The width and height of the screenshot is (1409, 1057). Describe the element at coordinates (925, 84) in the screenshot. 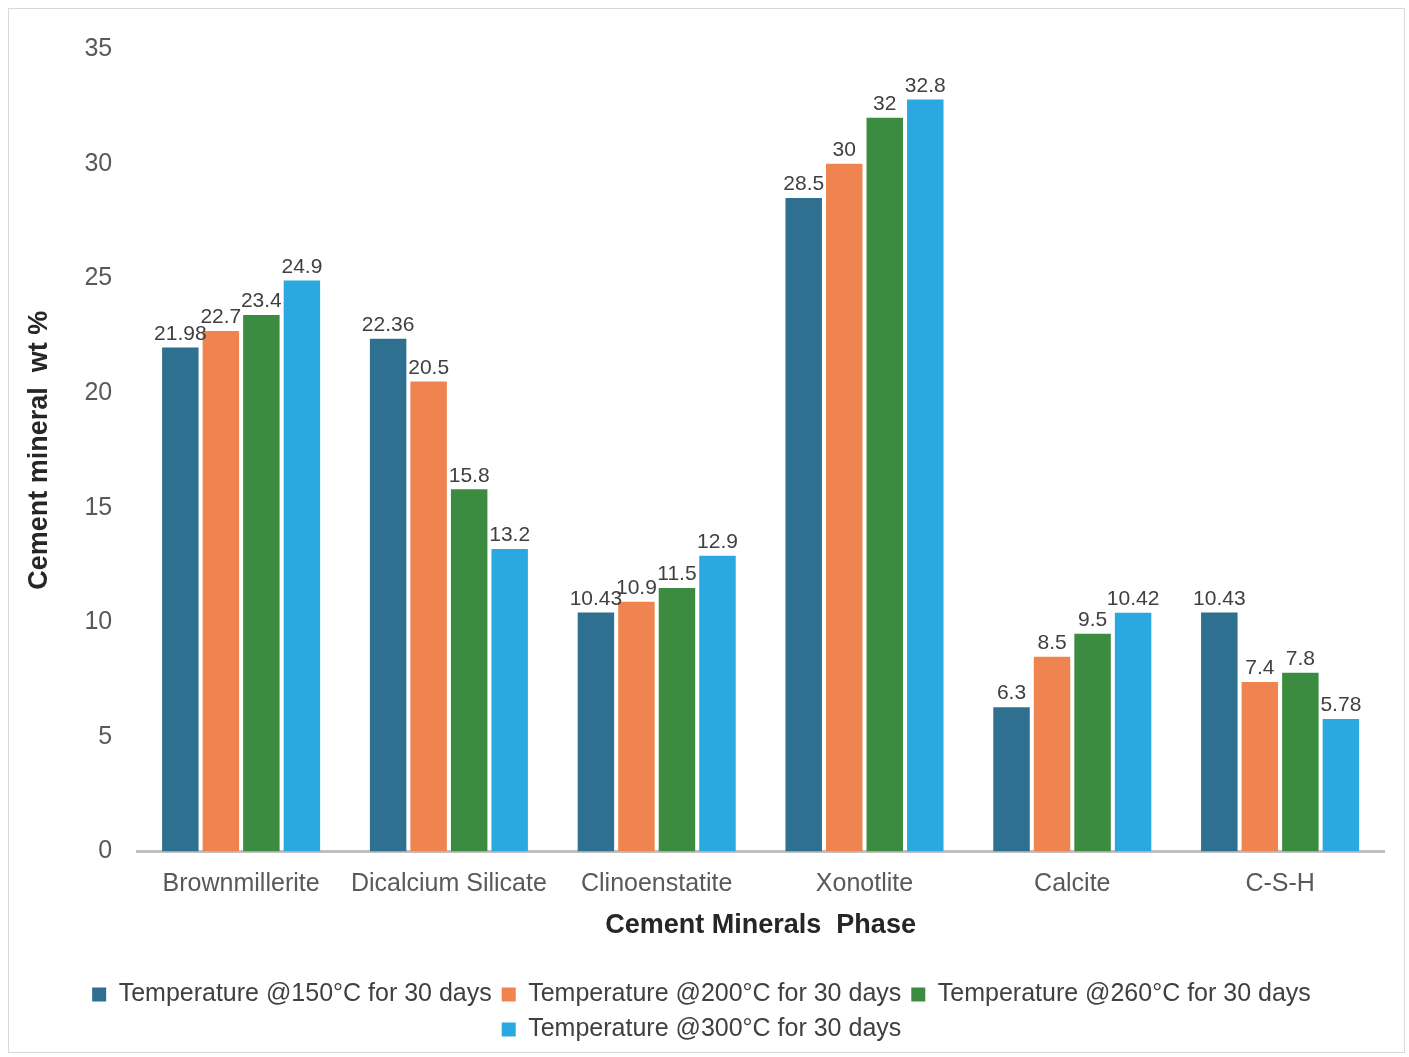

I see `data-label: 32.8` at that location.